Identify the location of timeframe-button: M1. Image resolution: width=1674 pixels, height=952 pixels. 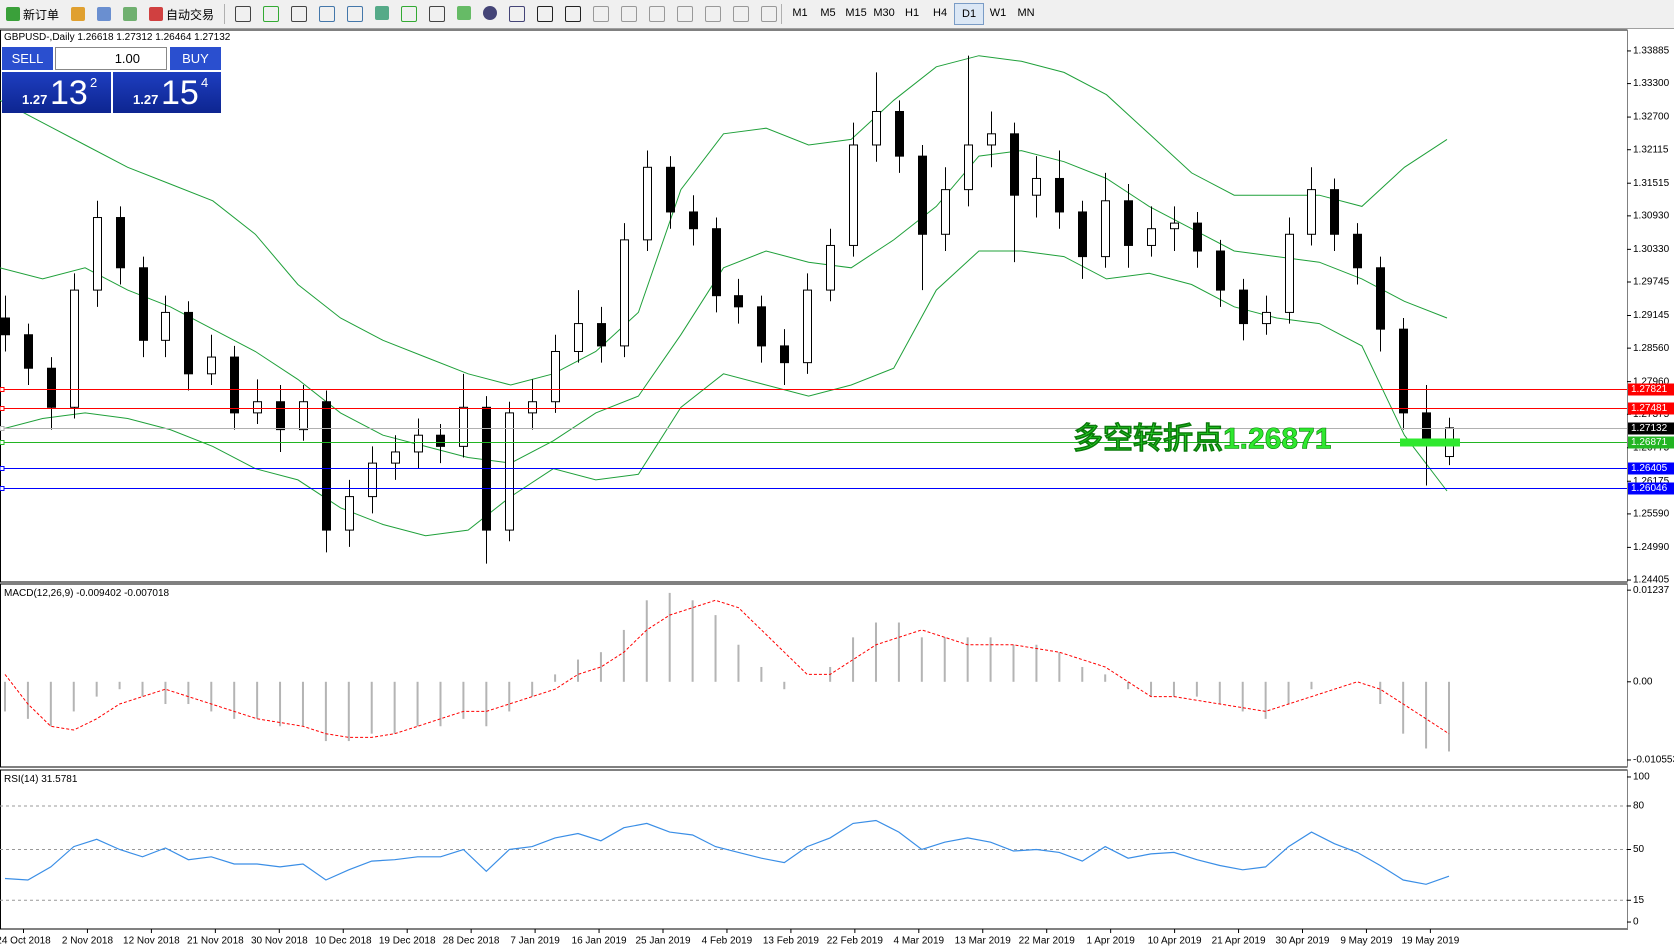
(800, 13).